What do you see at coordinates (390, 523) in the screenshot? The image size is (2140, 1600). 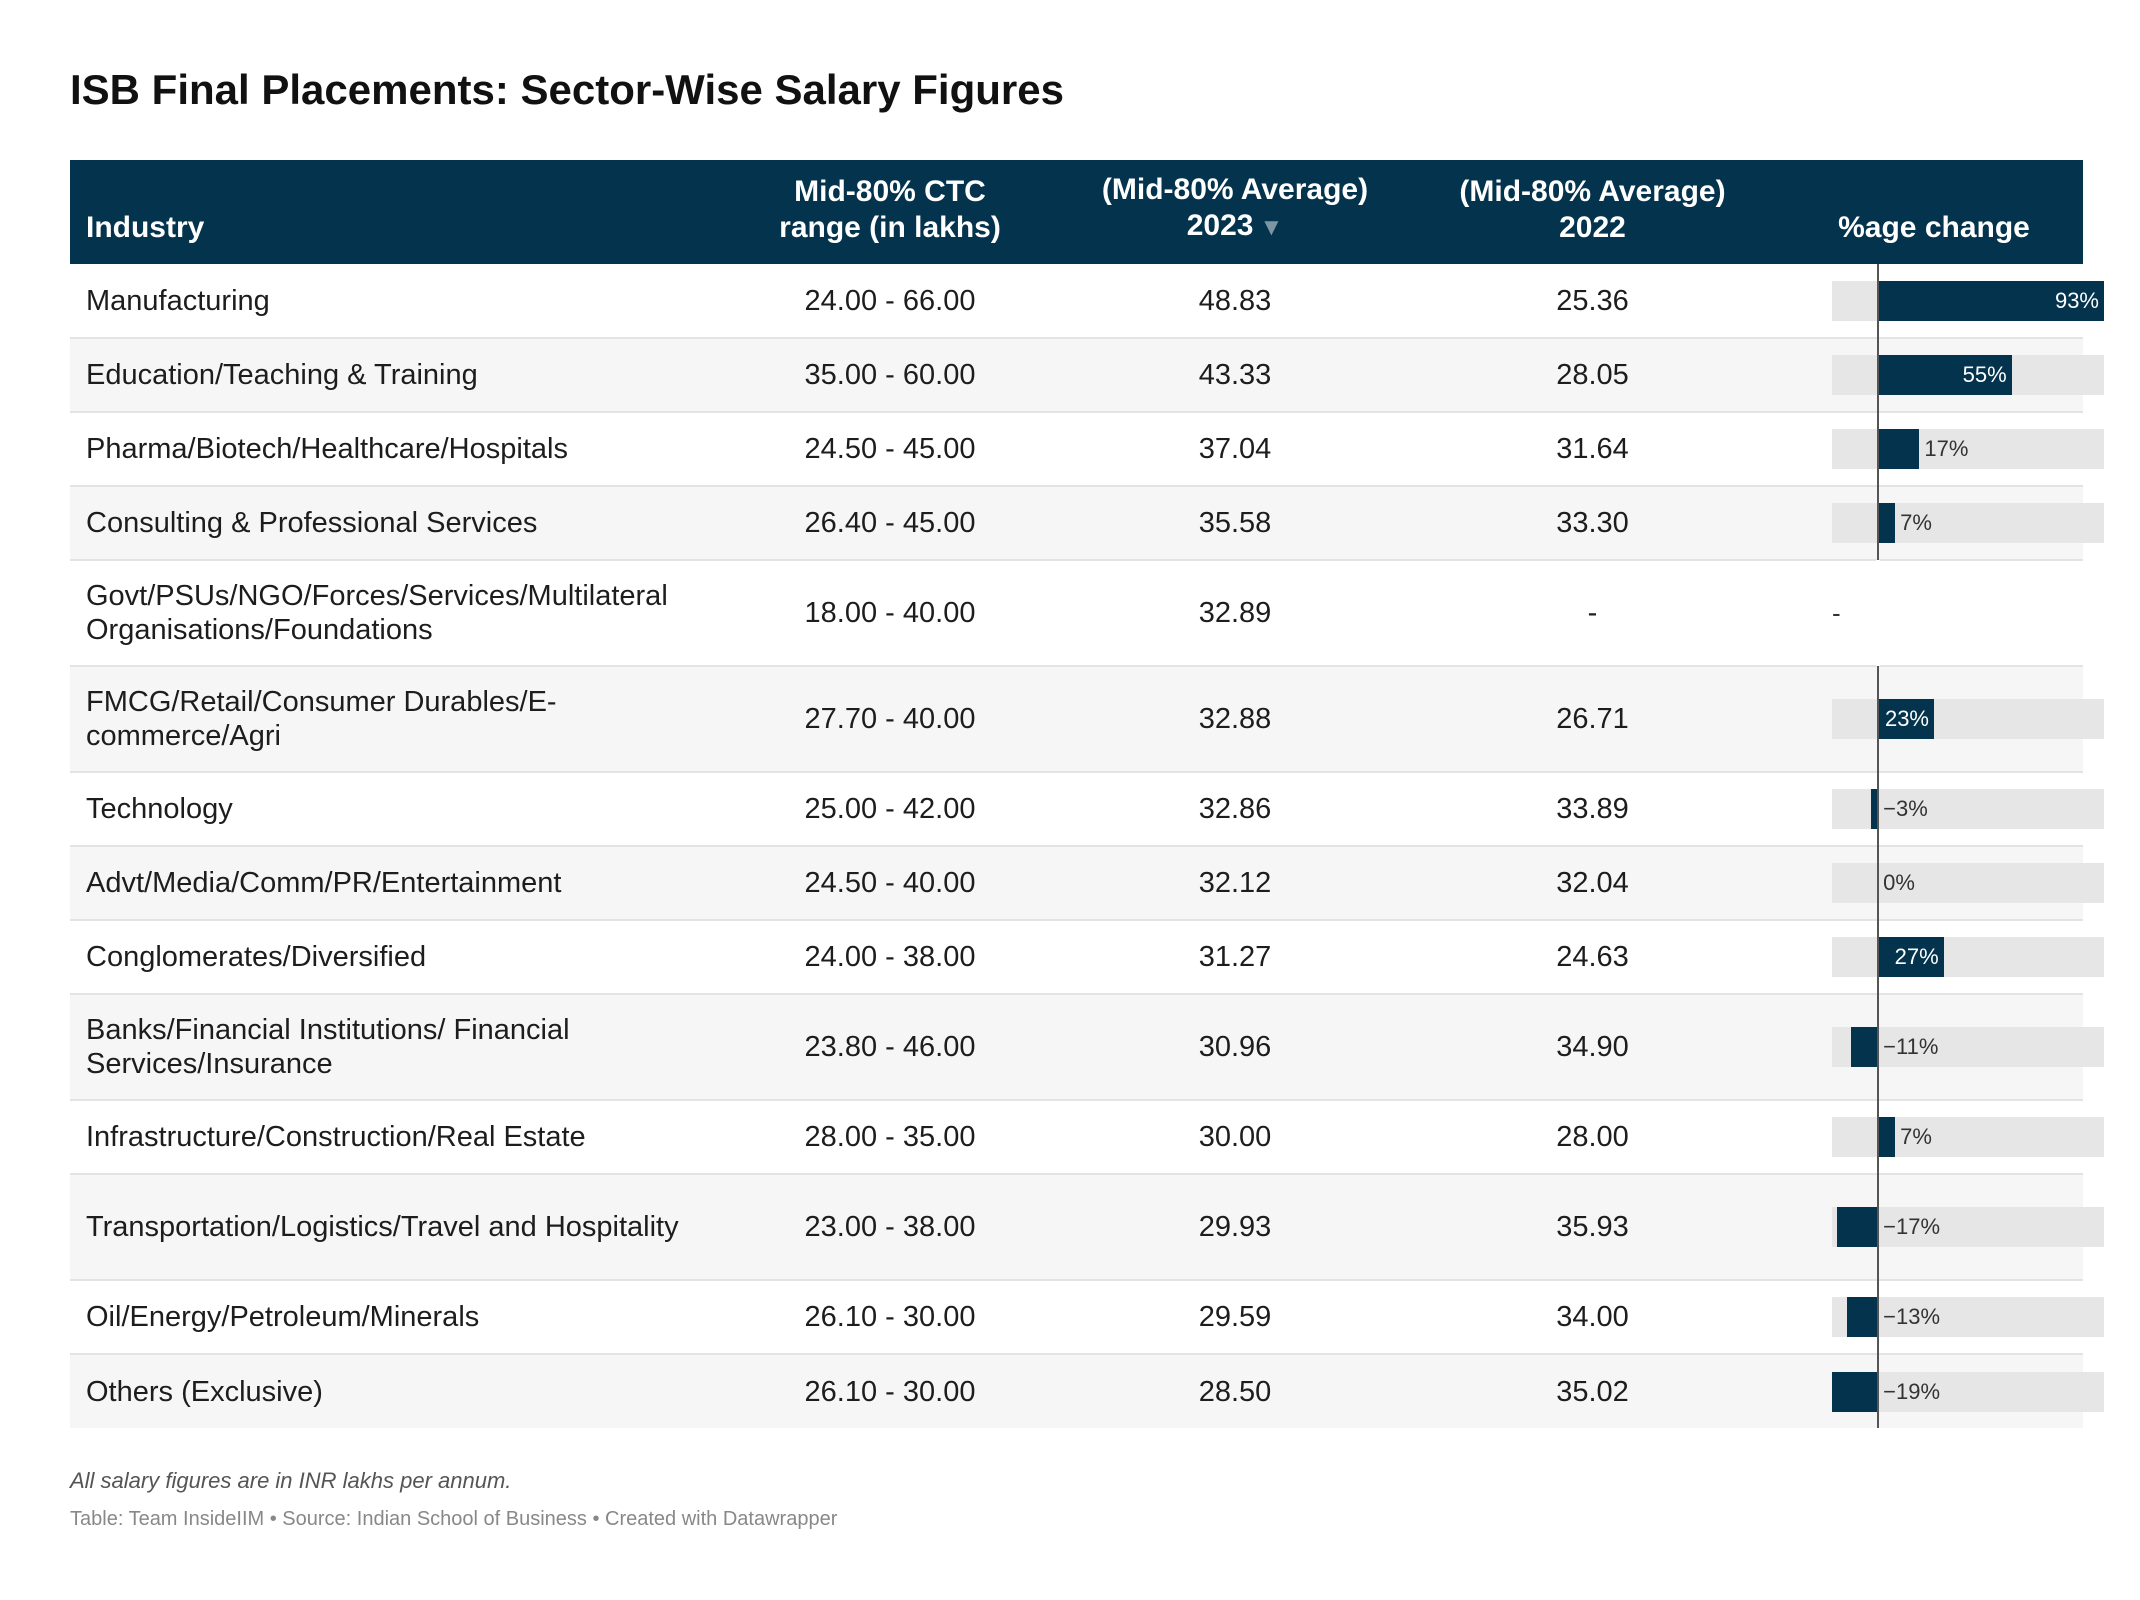 I see `industry-cell: Consulting & Professional Services` at bounding box center [390, 523].